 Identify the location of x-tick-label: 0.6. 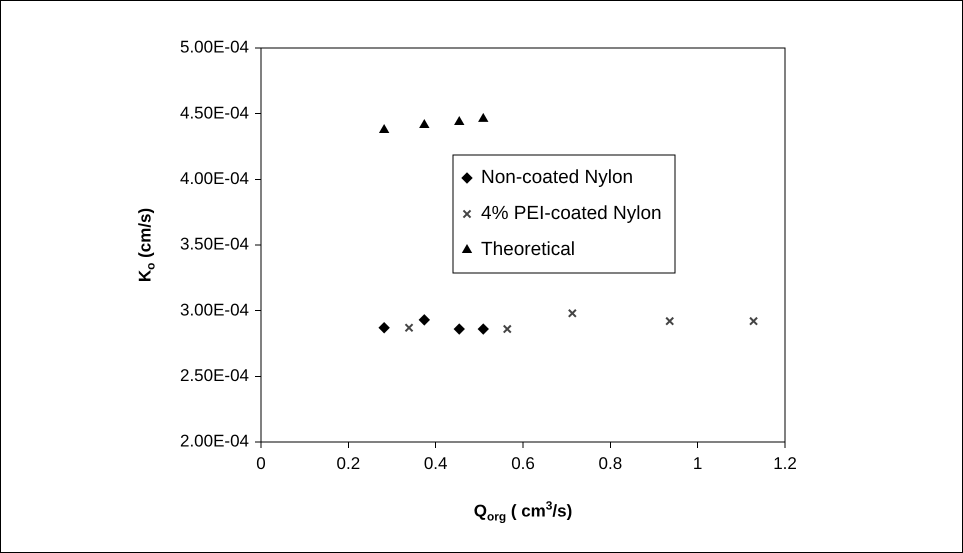
(523, 463).